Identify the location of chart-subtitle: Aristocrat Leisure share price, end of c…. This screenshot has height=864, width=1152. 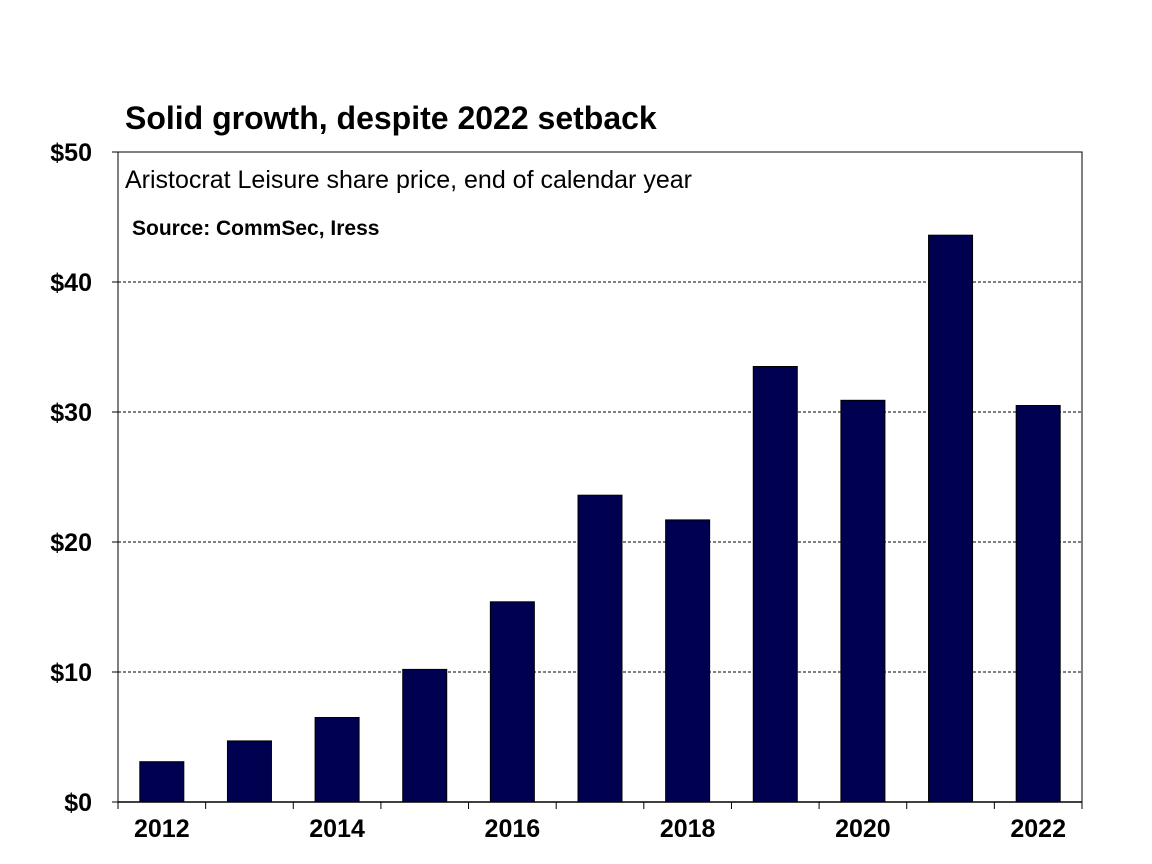
(408, 180).